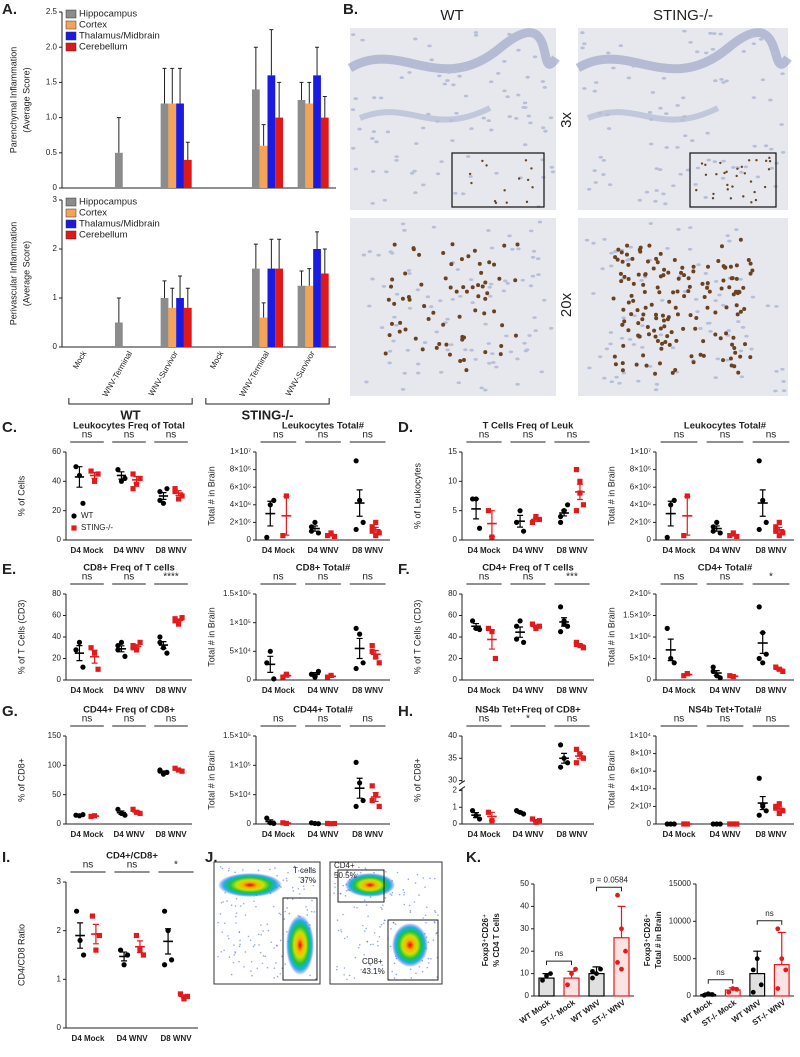  Describe the element at coordinates (130, 401) in the screenshot. I see `group-bracket` at that location.